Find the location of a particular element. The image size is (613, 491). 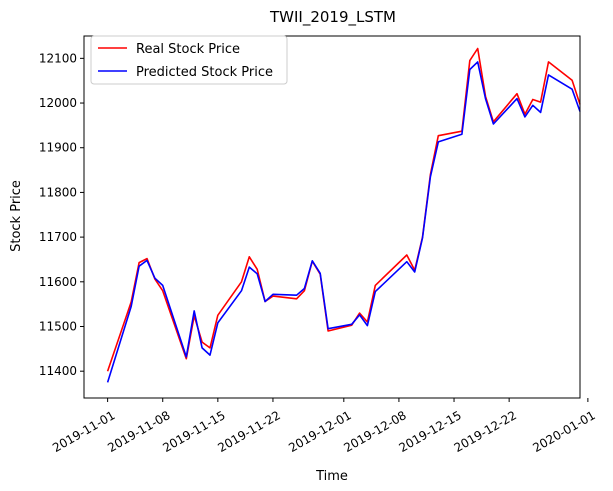

y-tick-label: 12100 is located at coordinates (58, 58).